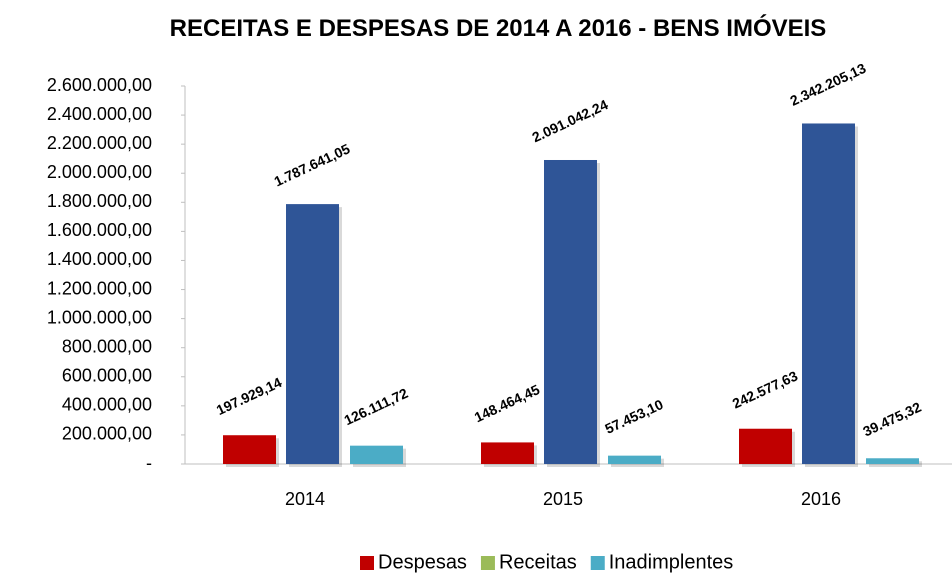 Image resolution: width=952 pixels, height=575 pixels. What do you see at coordinates (312, 164) in the screenshot?
I see `data-label: 1.787.641,05` at bounding box center [312, 164].